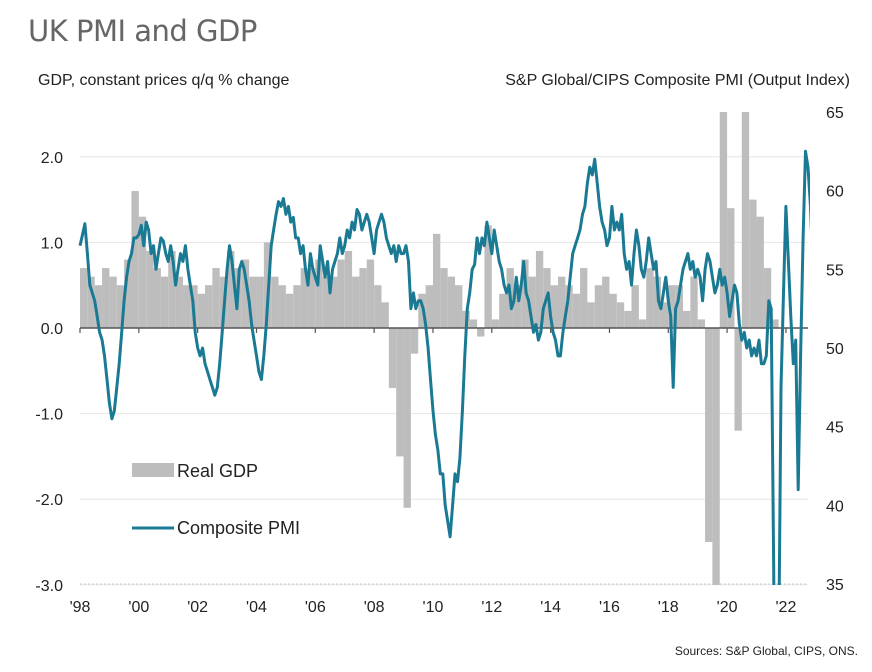  Describe the element at coordinates (374, 607) in the screenshot. I see `x-axis-tick-label: '08` at that location.